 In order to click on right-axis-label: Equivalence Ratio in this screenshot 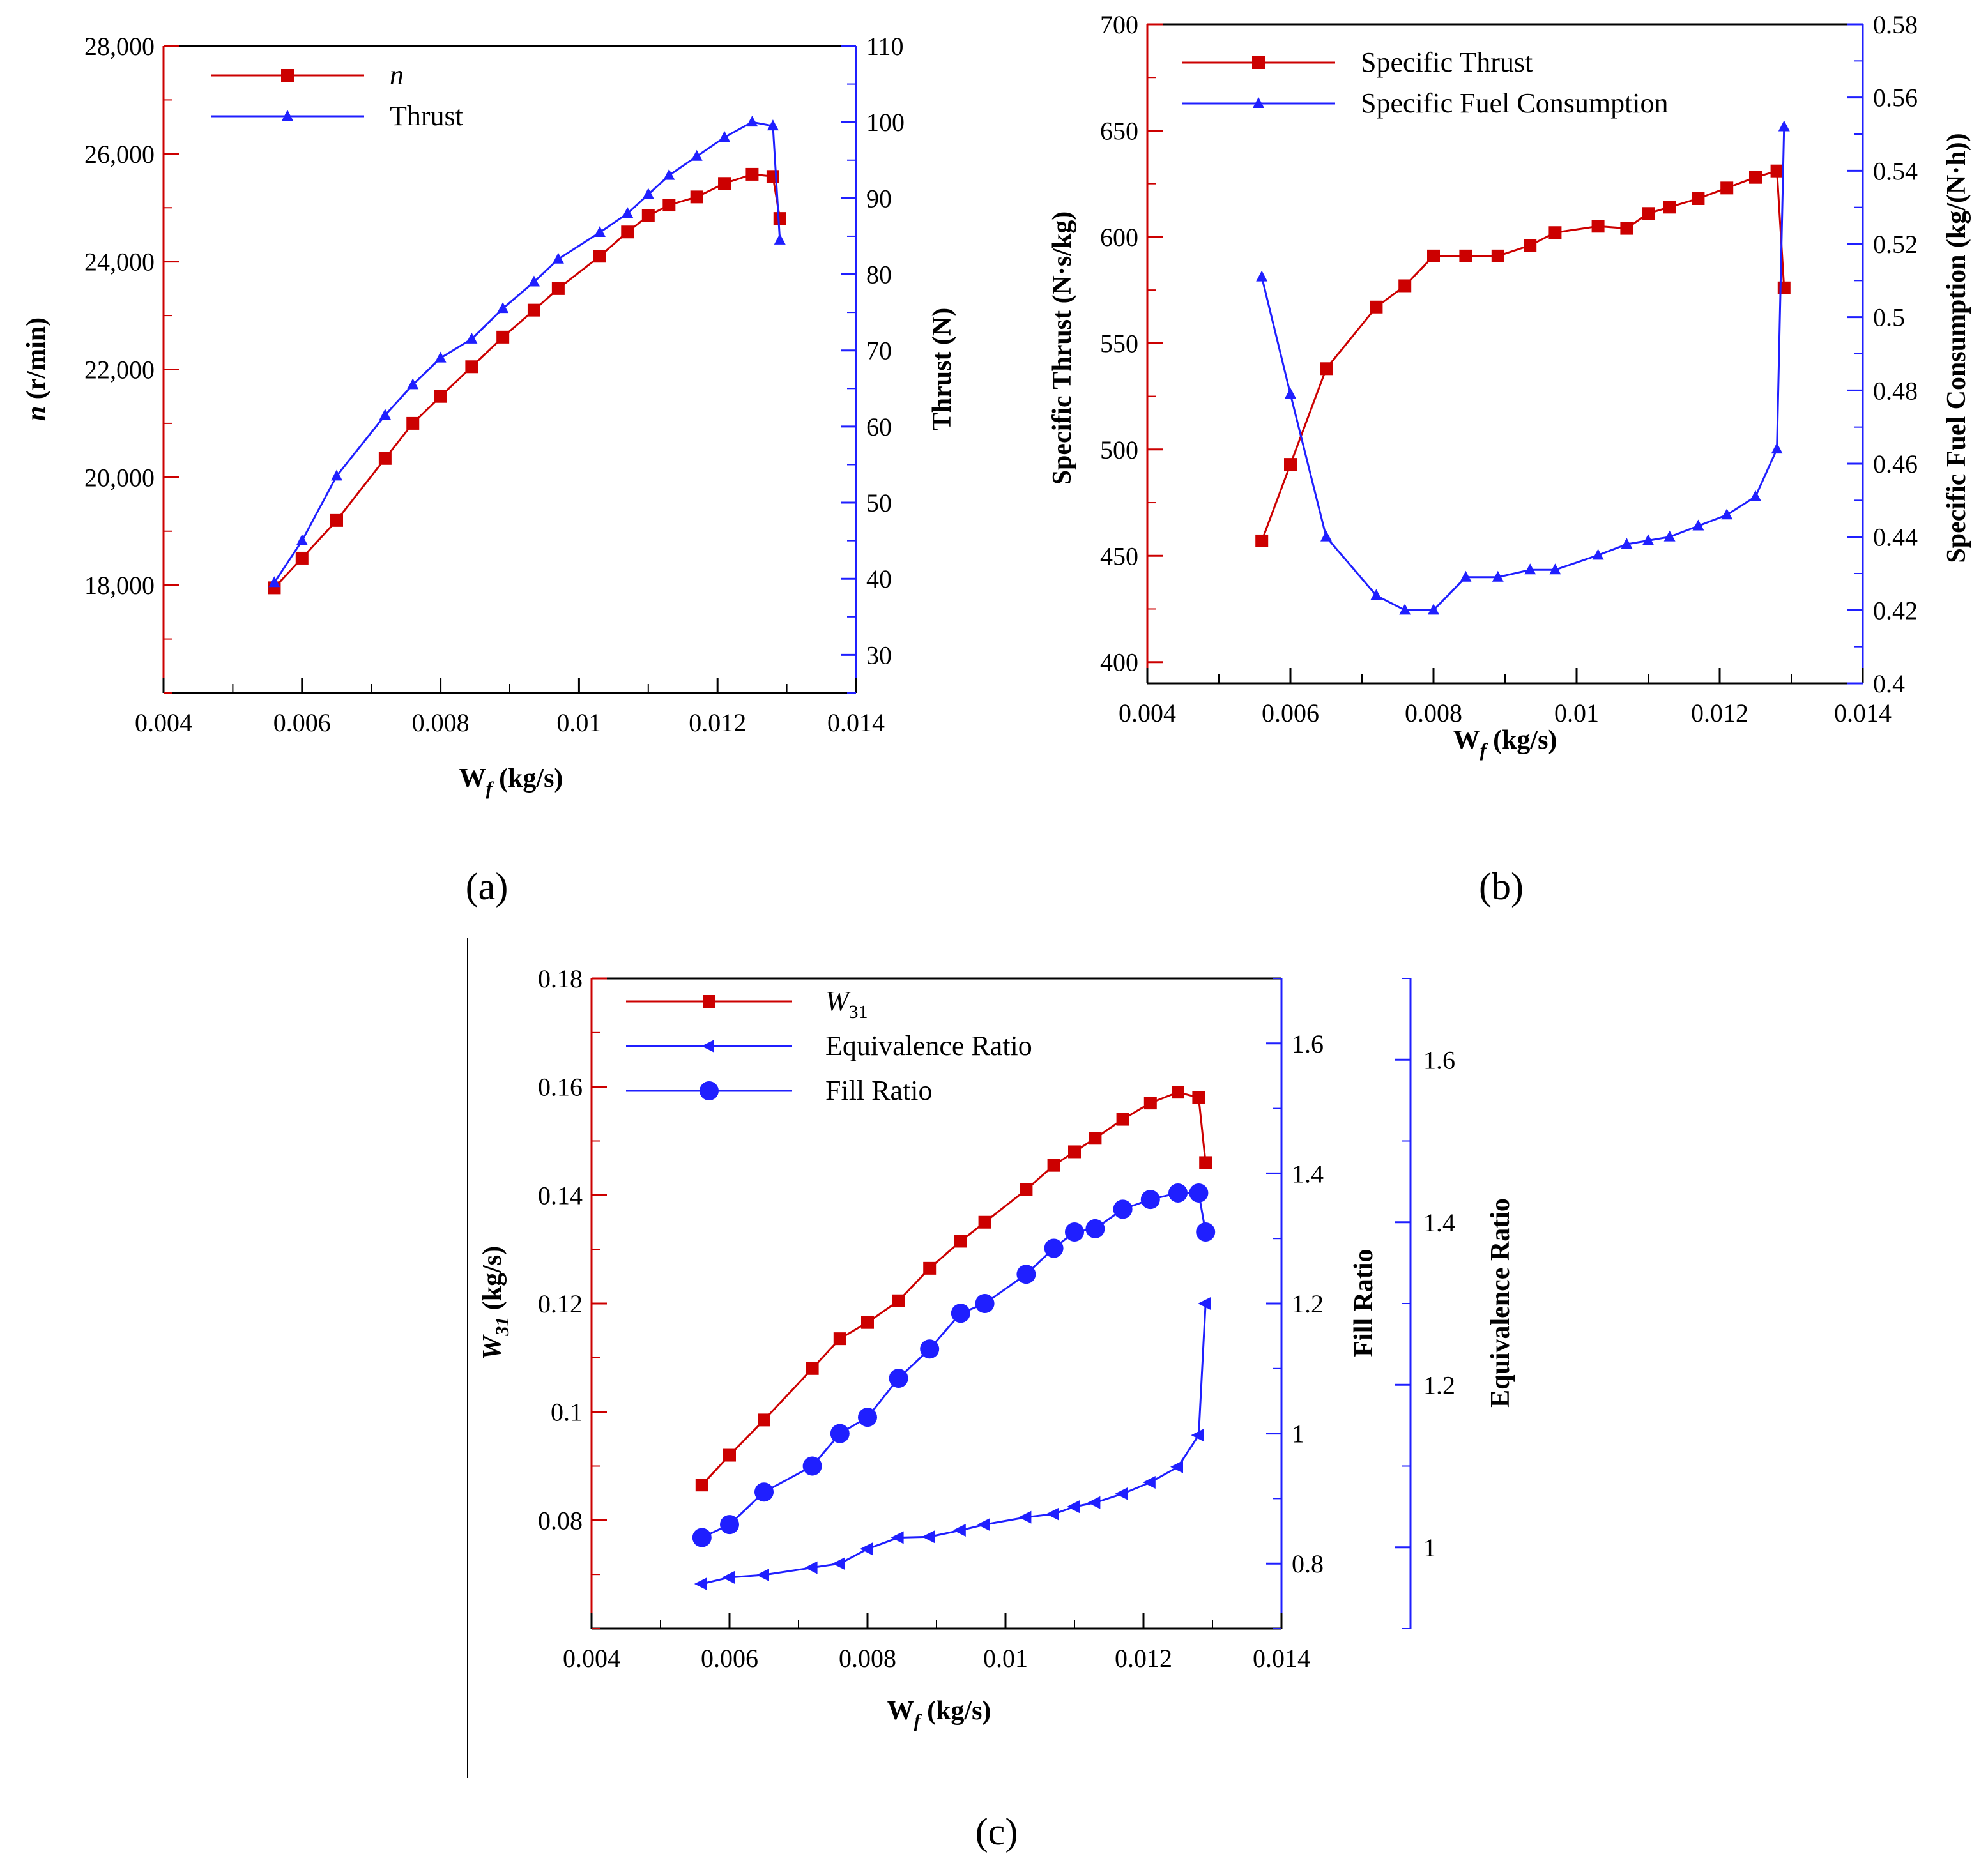, I will do `click(1500, 1303)`.